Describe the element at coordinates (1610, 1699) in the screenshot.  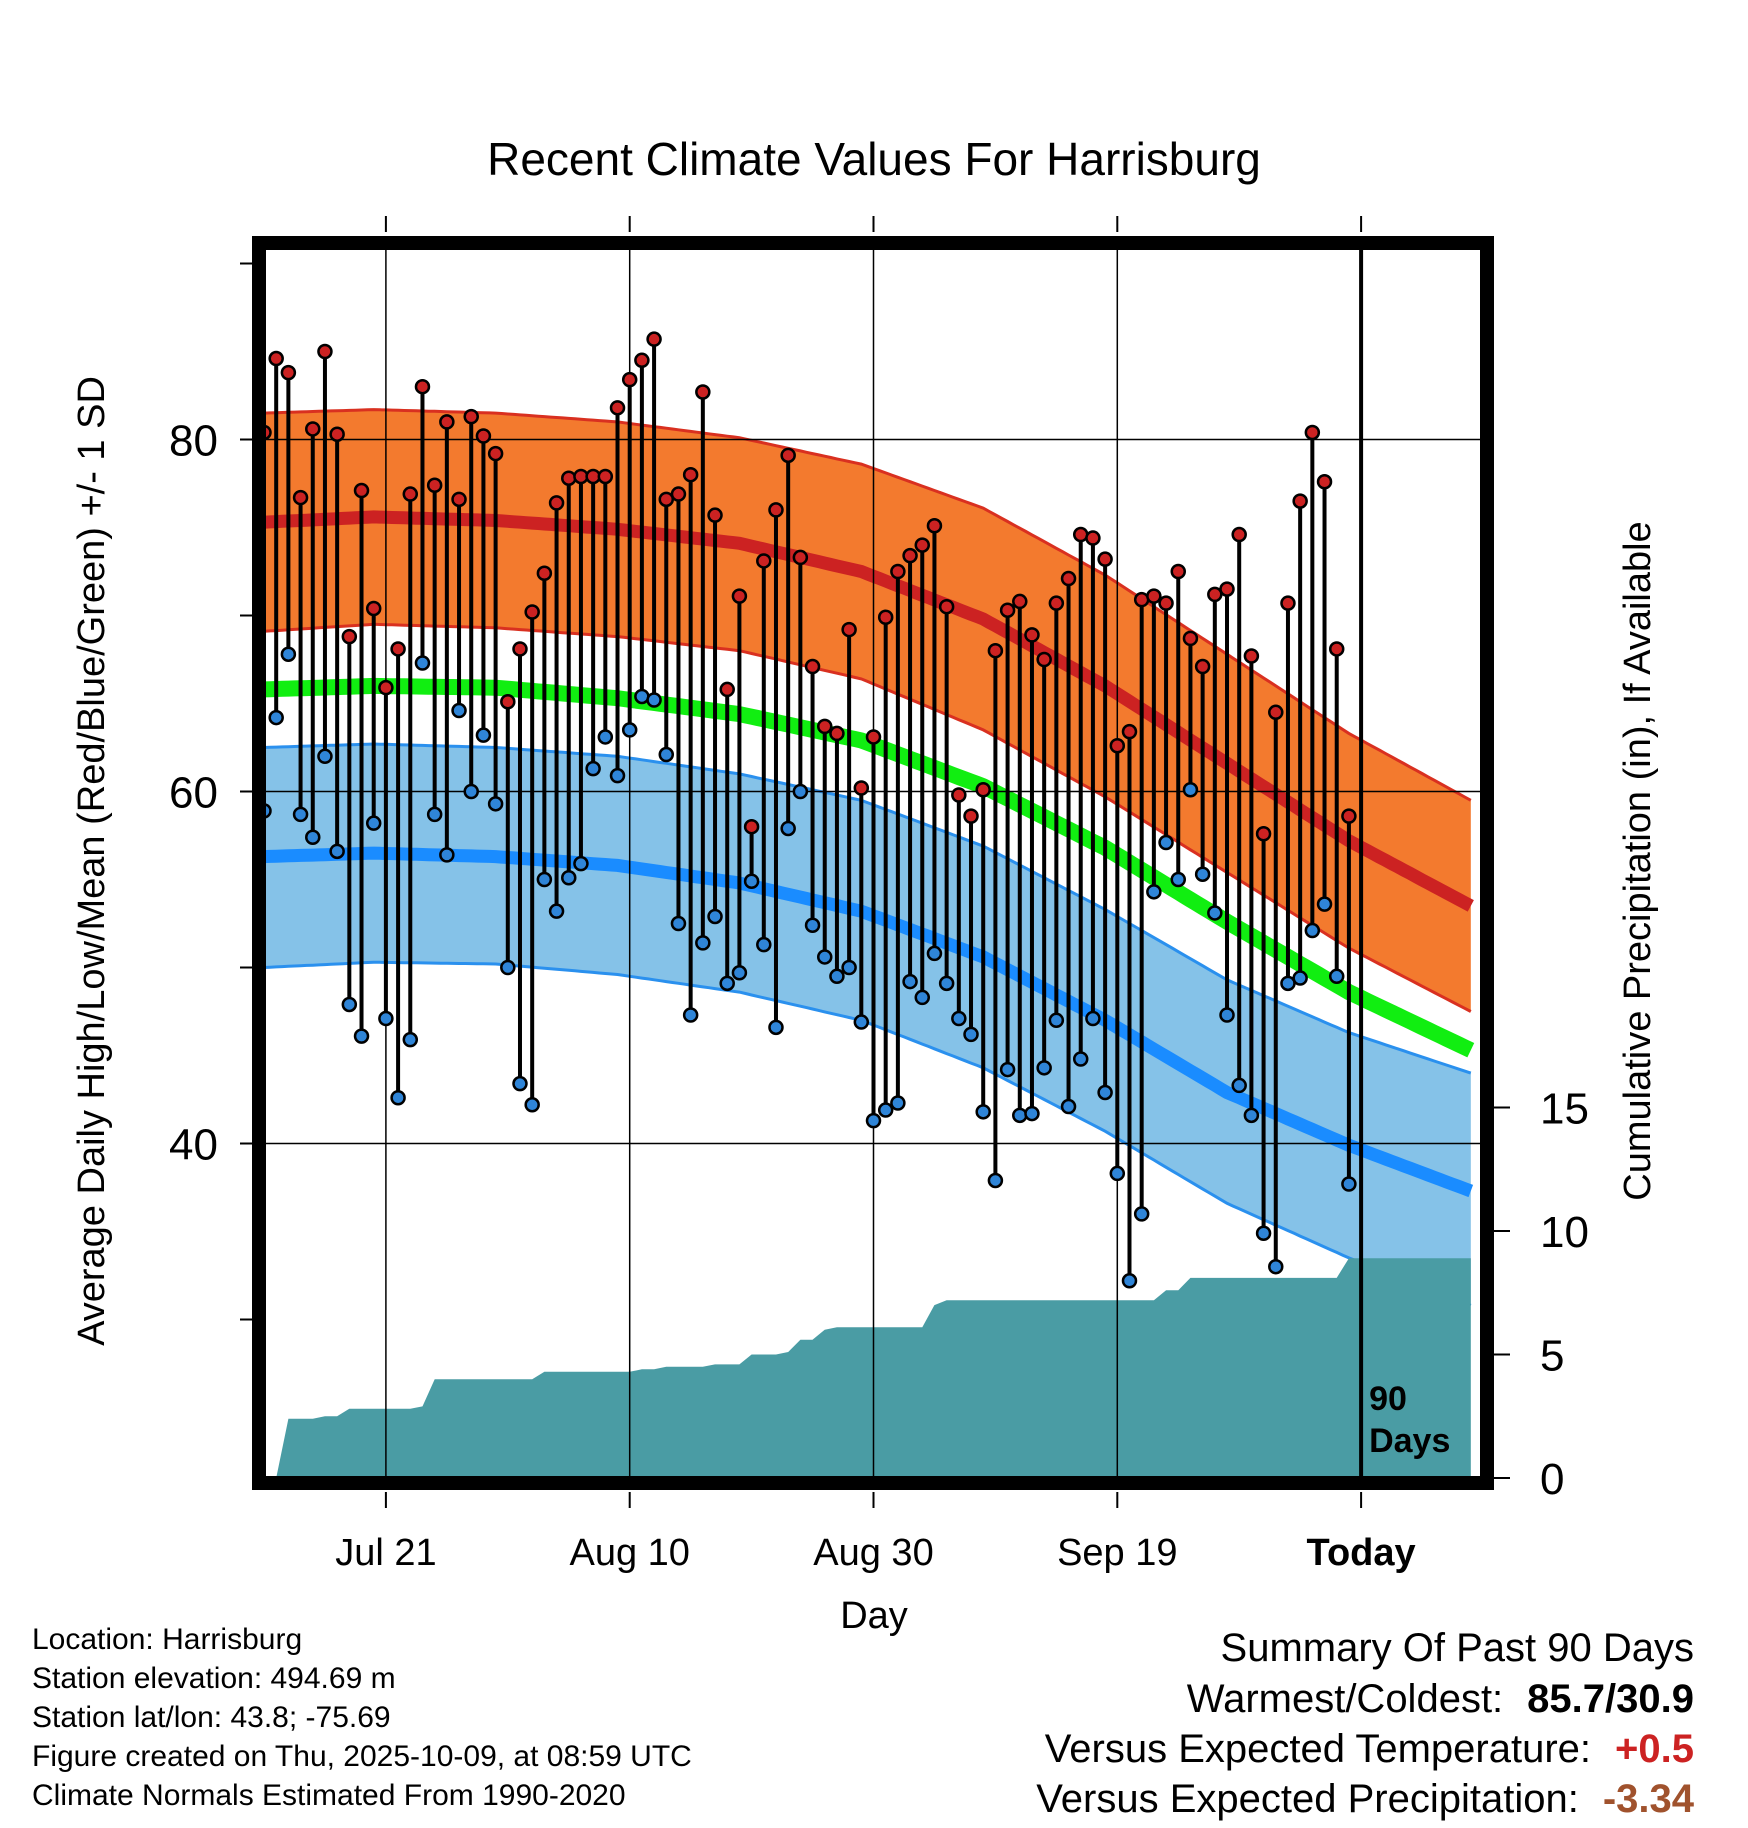
I see `warmest-value: 85.7/30.9` at that location.